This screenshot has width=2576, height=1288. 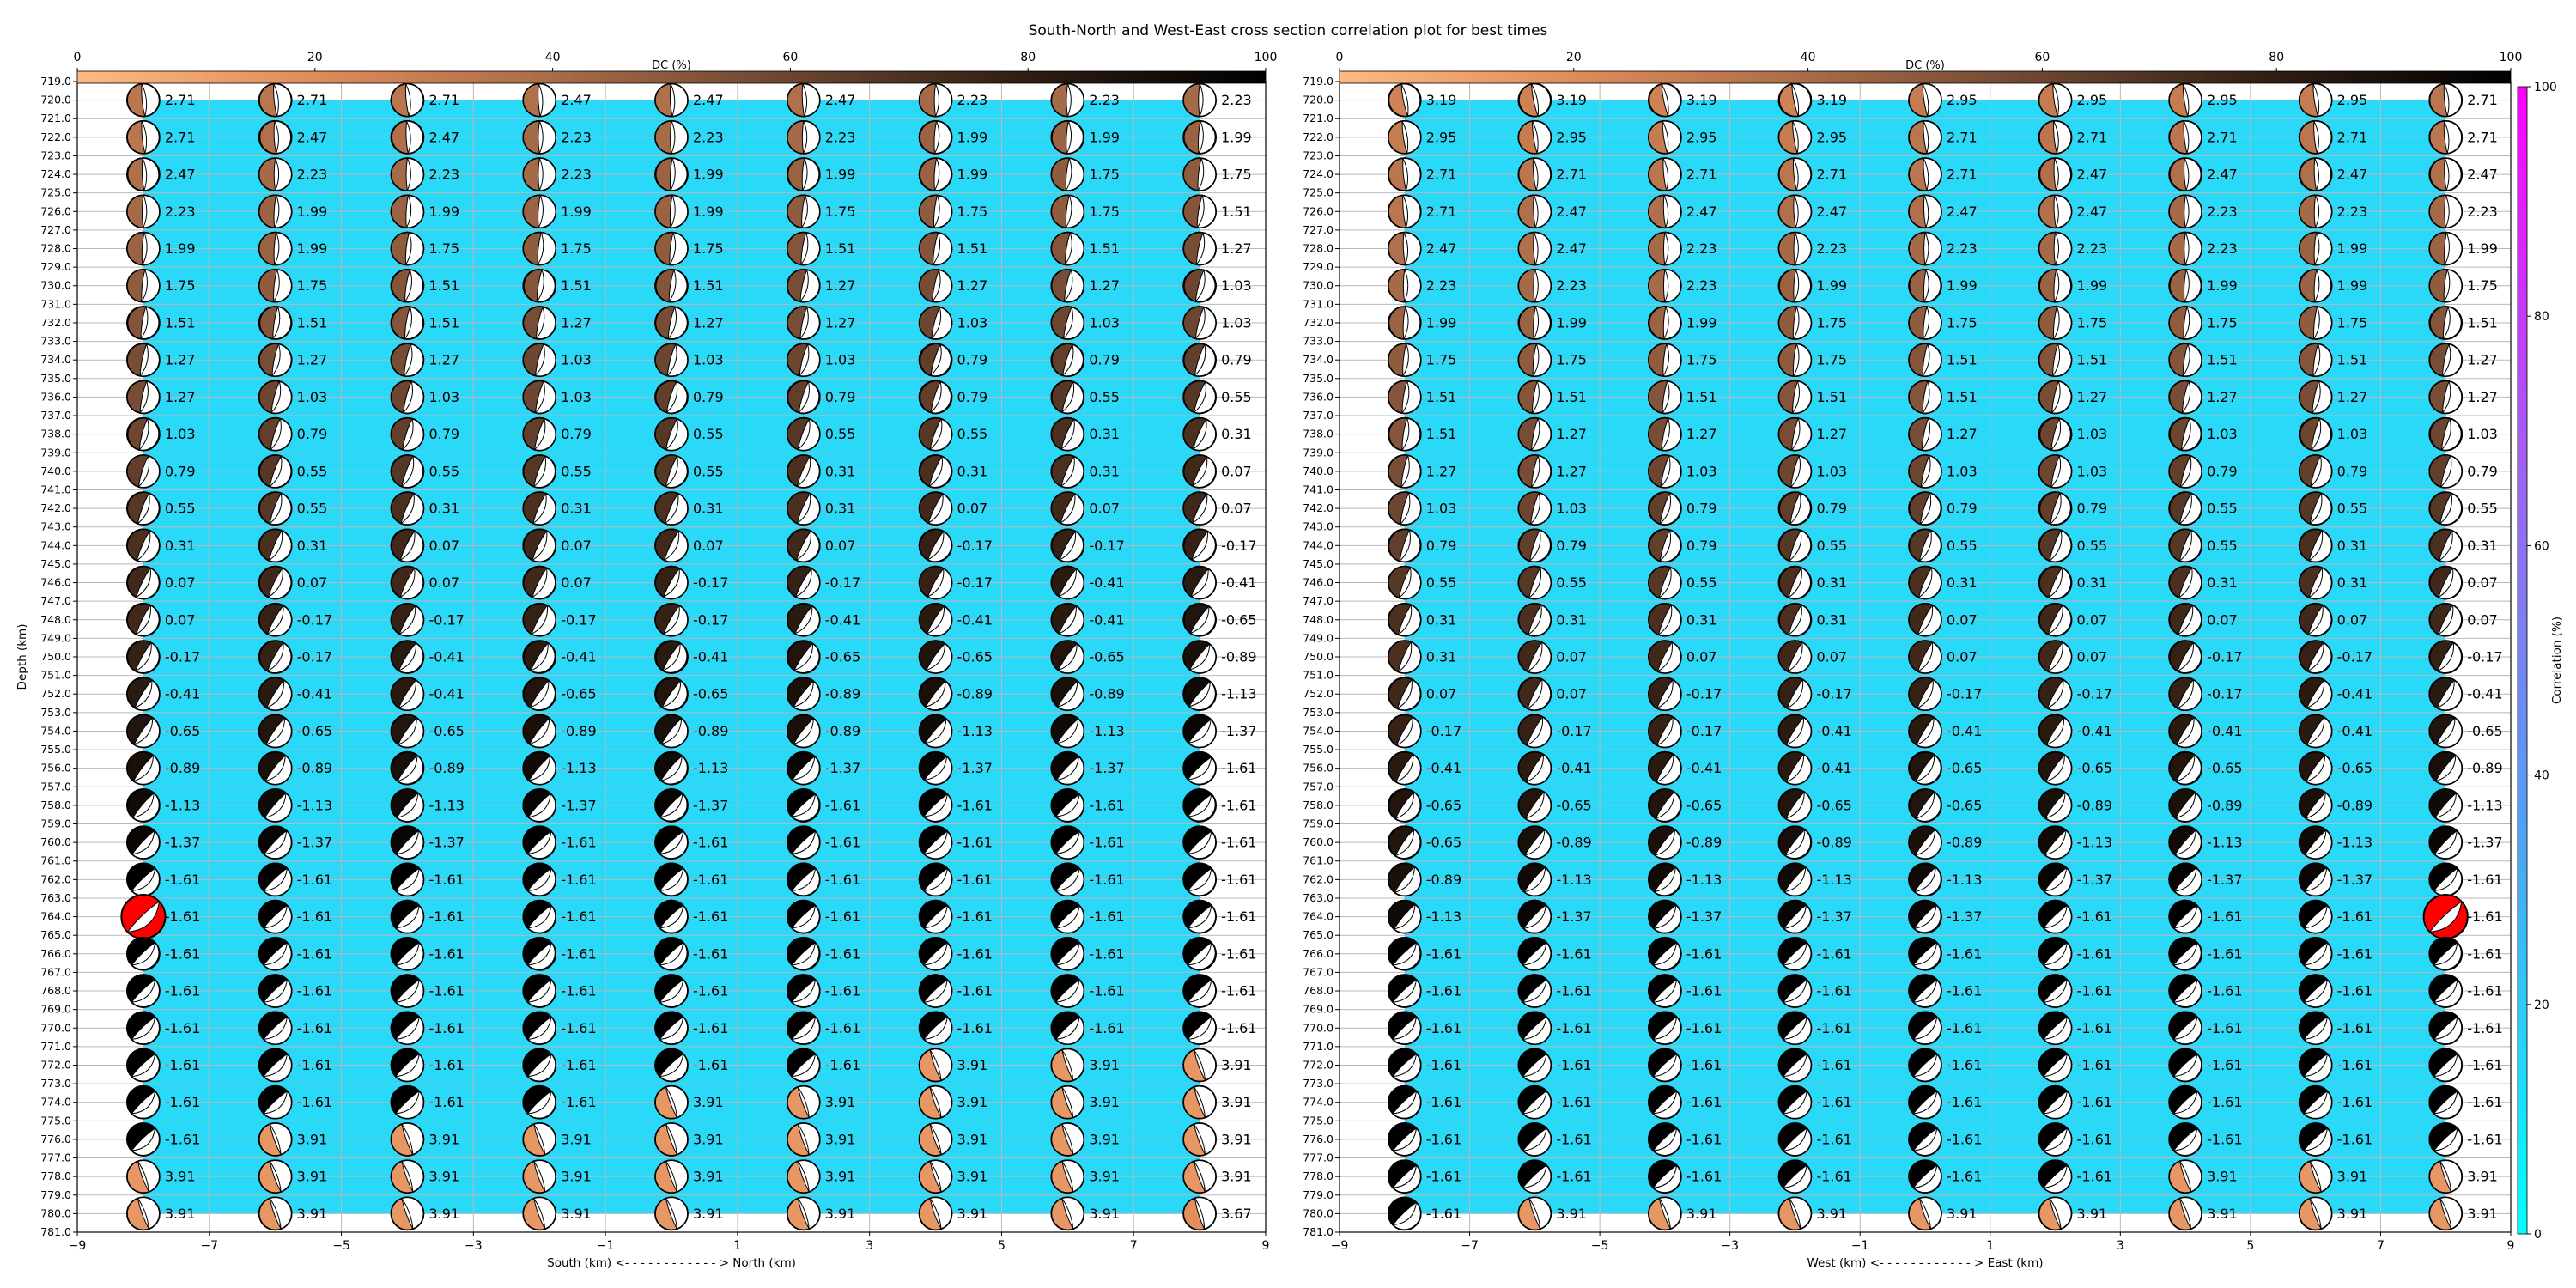 What do you see at coordinates (973, 249) in the screenshot?
I see `value-label: 1.51` at bounding box center [973, 249].